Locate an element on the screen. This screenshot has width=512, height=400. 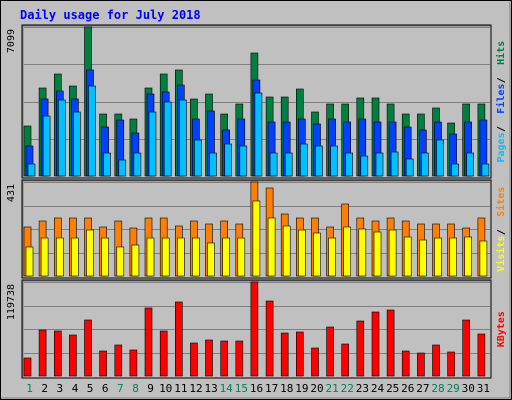
day-label-31: 31 is located at coordinates (483, 388).